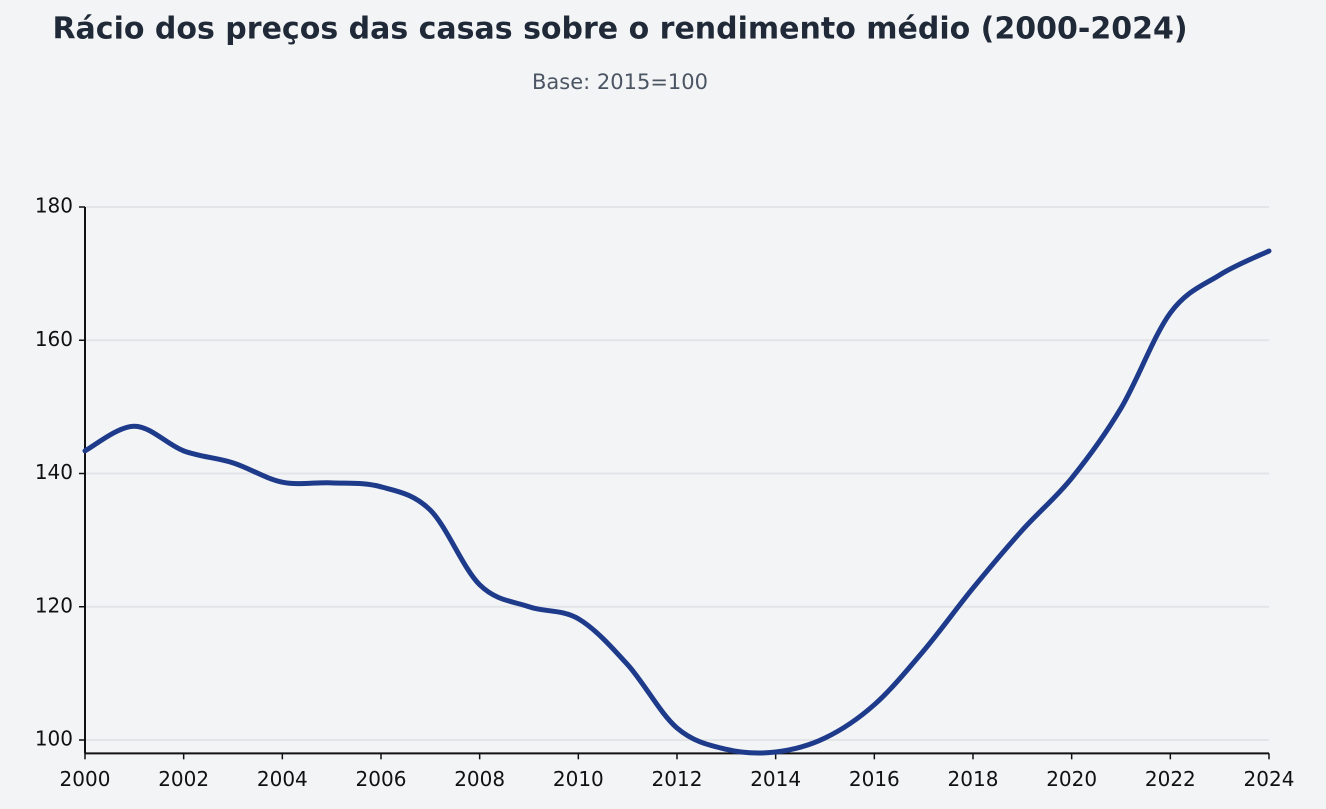 The image size is (1326, 809). I want to click on x-tick-label: 2004, so click(282, 779).